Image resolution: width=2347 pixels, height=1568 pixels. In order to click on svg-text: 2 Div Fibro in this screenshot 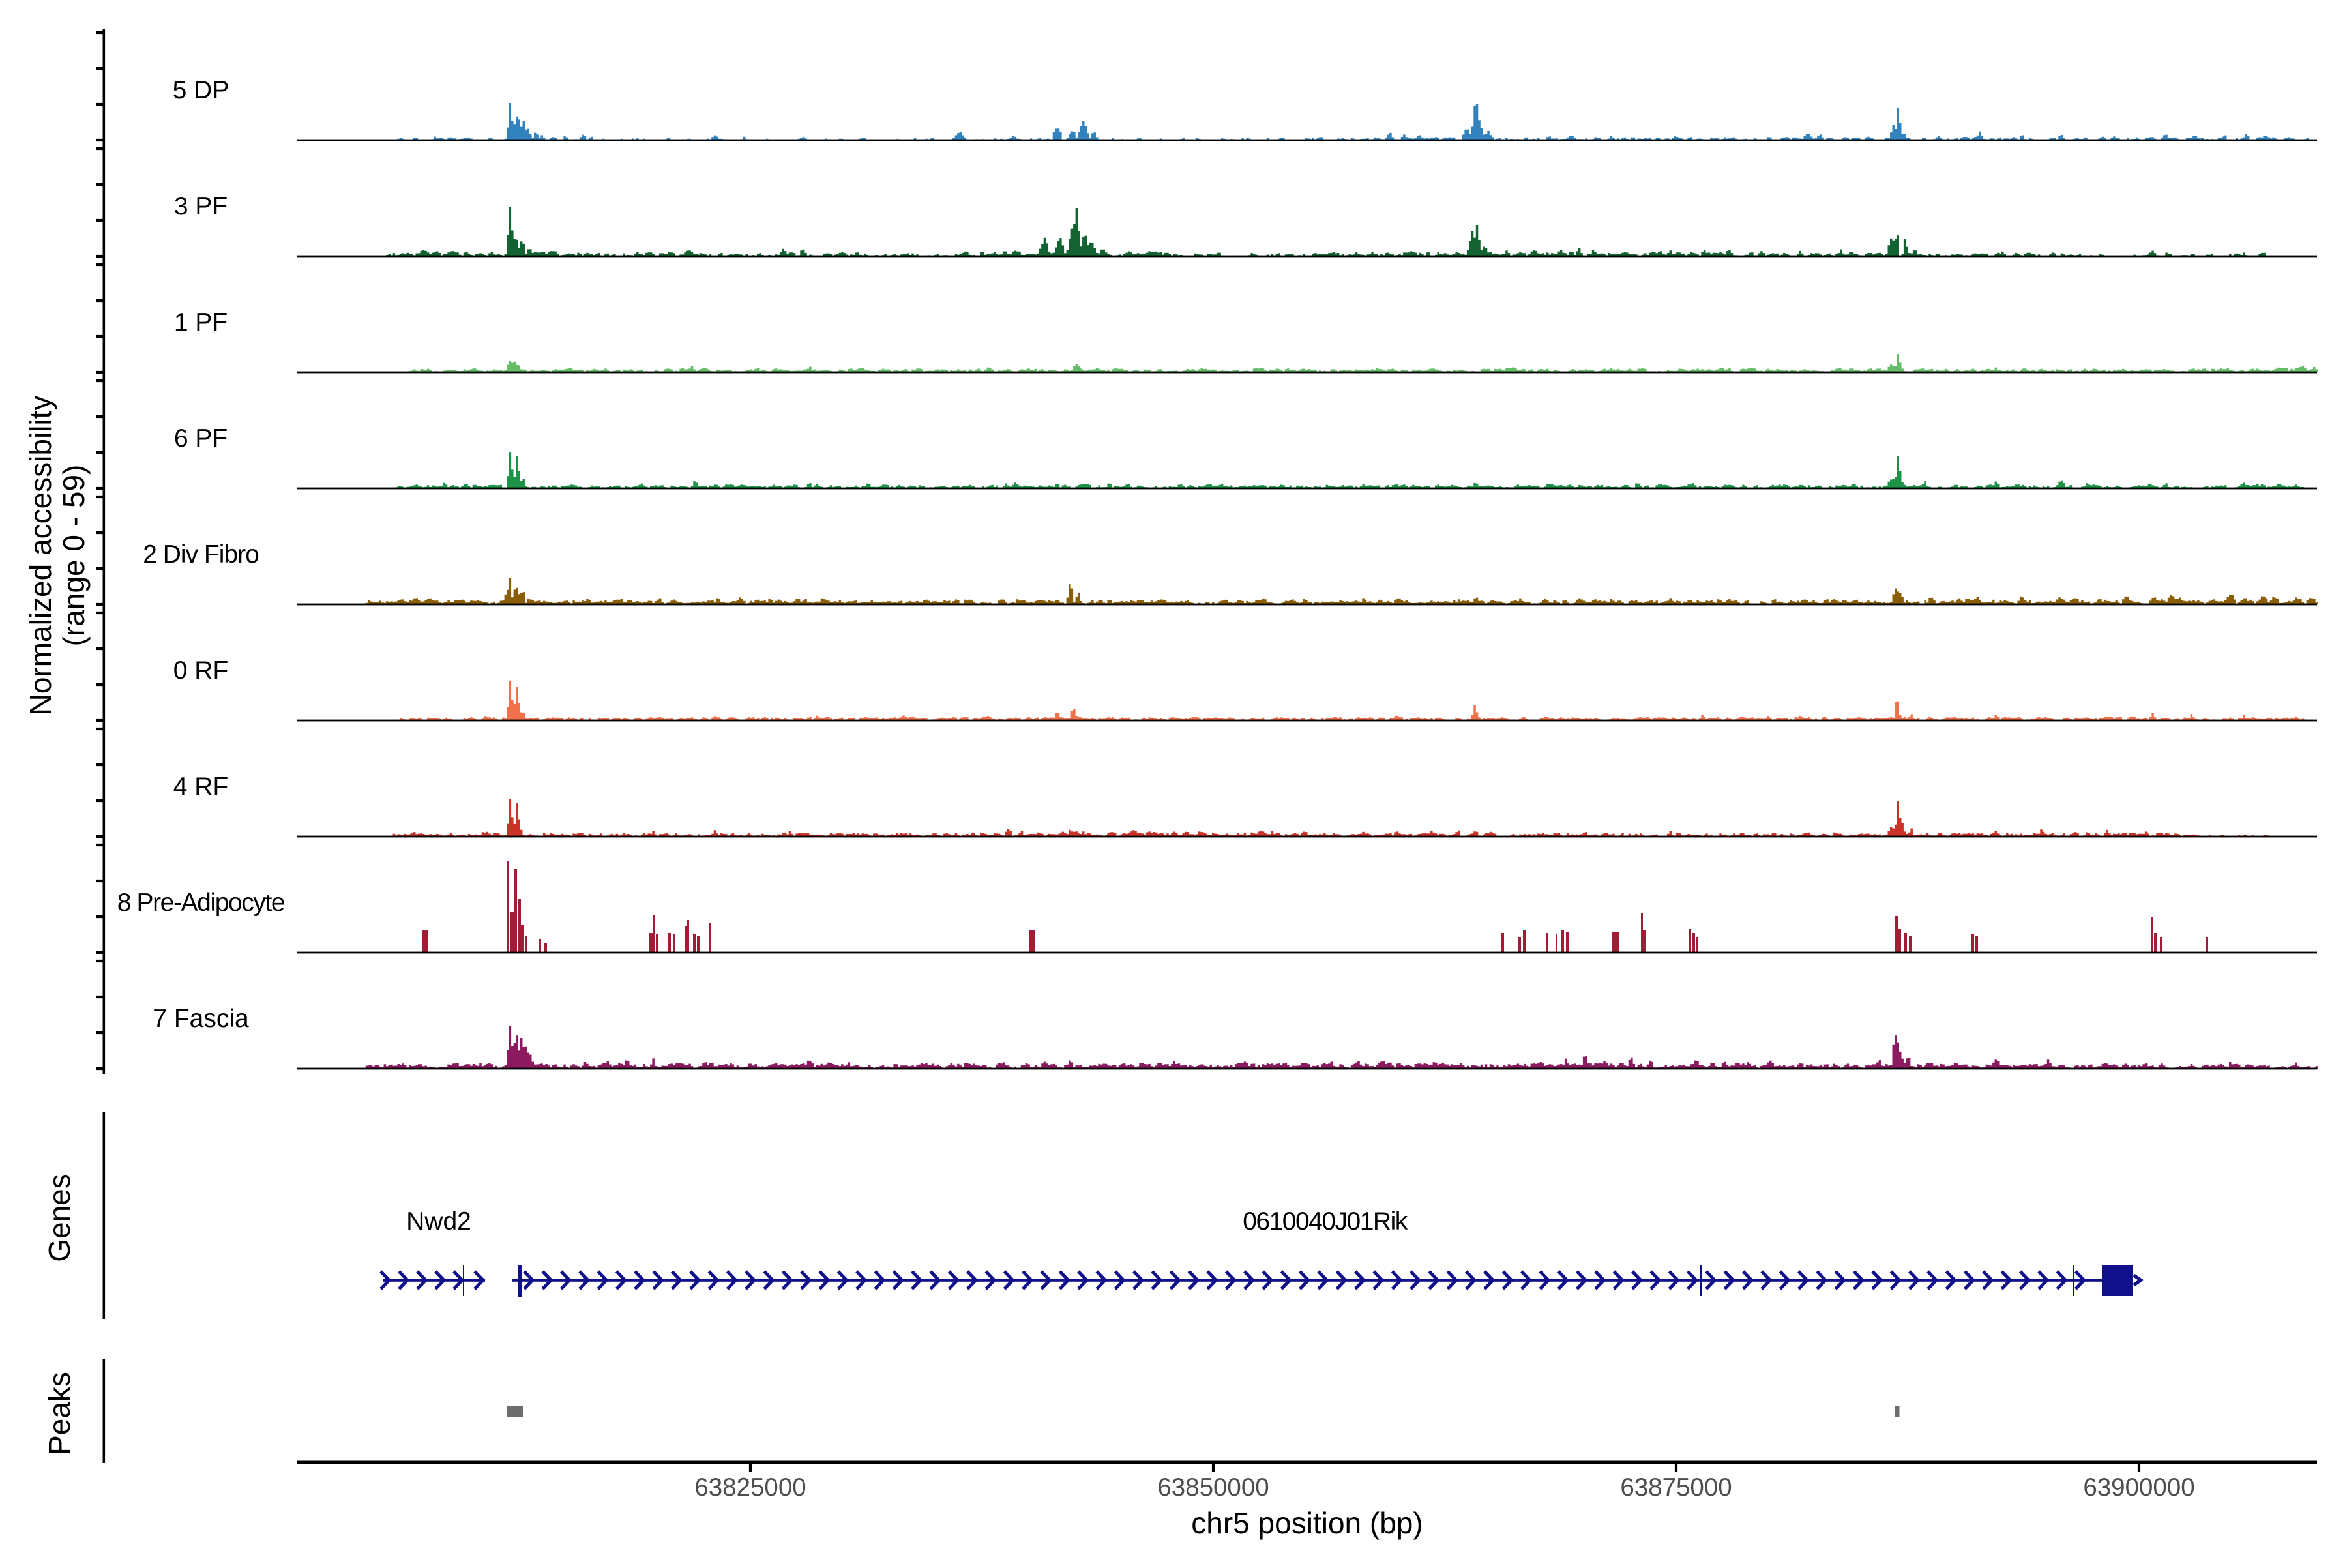, I will do `click(201, 555)`.